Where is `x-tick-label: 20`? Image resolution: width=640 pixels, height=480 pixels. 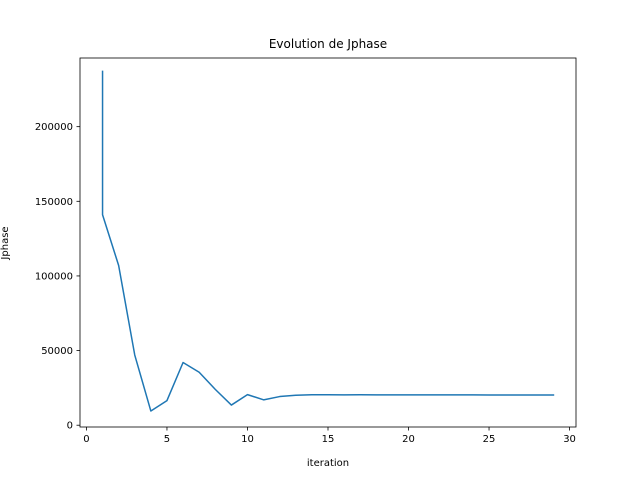 x-tick-label: 20 is located at coordinates (408, 439).